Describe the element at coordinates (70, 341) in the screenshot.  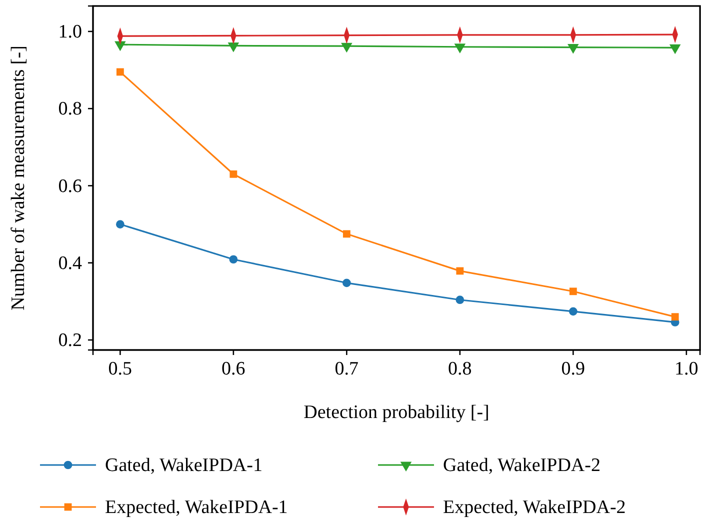
I see `y-tick-label: 0.2` at that location.